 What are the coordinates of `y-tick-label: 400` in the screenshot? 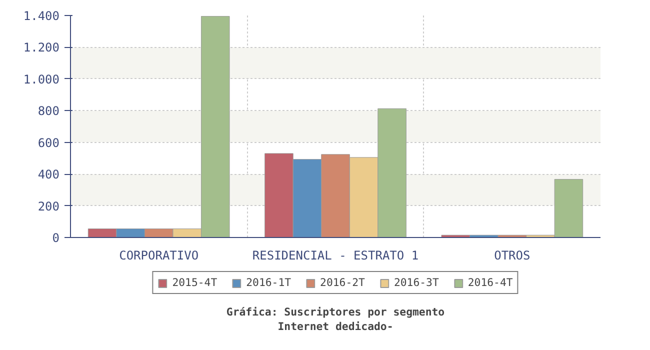 It's located at (49, 175).